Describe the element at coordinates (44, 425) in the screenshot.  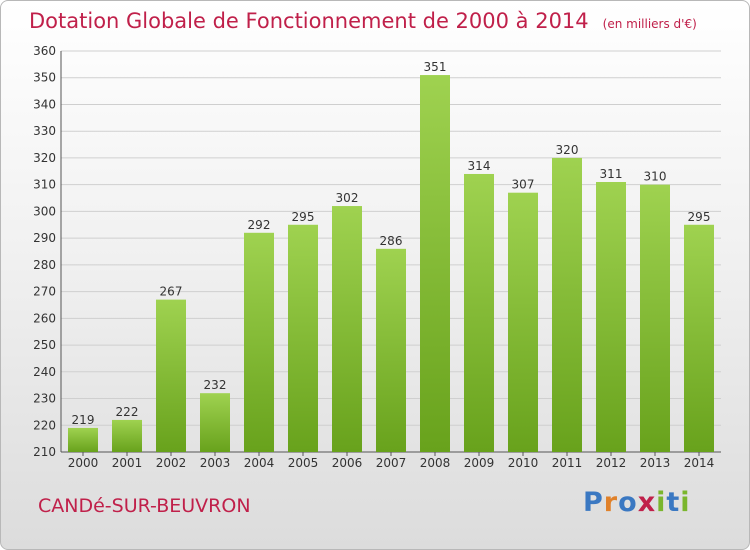
I see `y-tick-label: 220` at that location.